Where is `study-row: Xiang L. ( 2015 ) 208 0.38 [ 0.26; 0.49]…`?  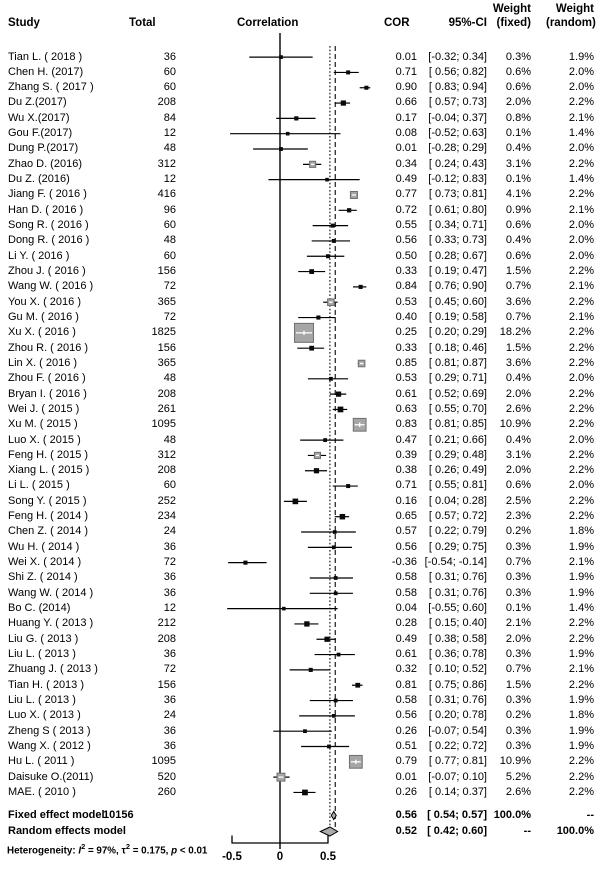
study-row: Xiang L. ( 2015 ) 208 0.38 [ 0.26; 0.49]… is located at coordinates (300, 470).